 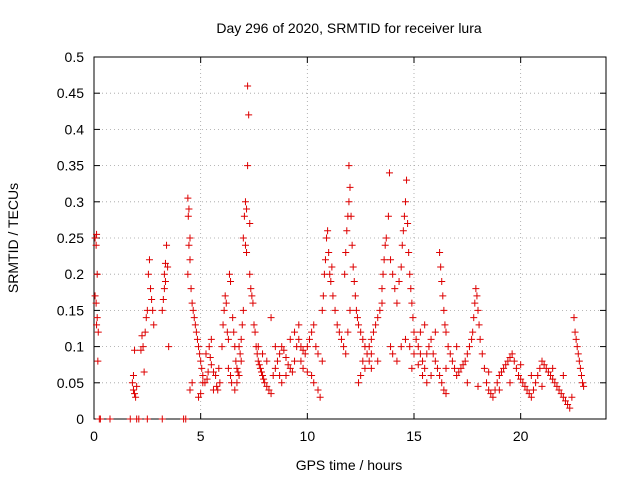 What do you see at coordinates (94, 436) in the screenshot?
I see `x-tick-label: 0` at bounding box center [94, 436].